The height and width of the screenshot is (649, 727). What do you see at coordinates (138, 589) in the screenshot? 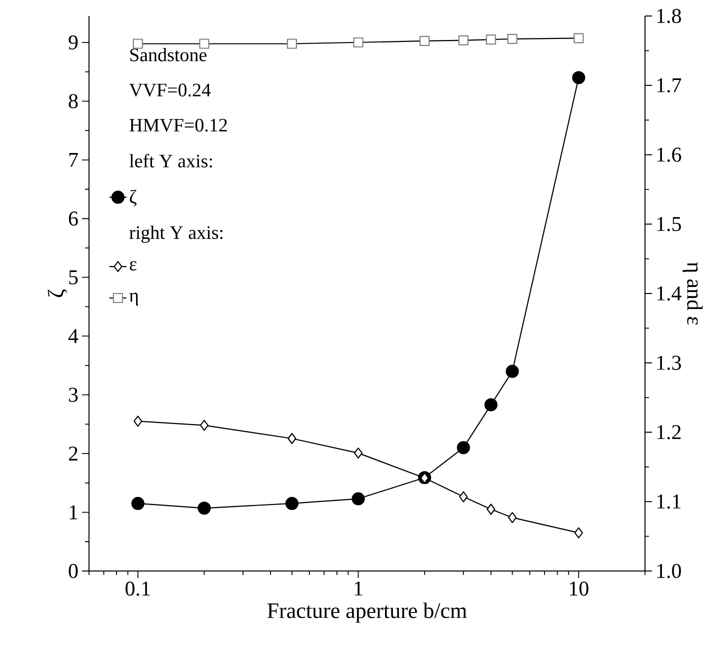
I see `x-tick-label: 0.1` at bounding box center [138, 589].